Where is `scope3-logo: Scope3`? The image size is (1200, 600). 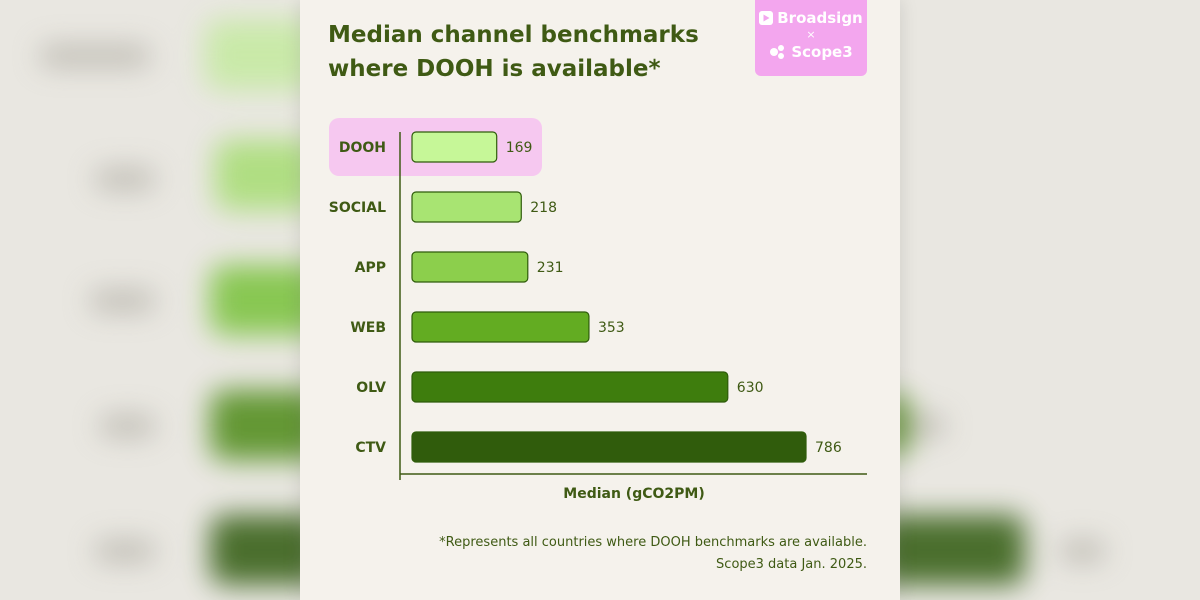 scope3-logo: Scope3 is located at coordinates (811, 52).